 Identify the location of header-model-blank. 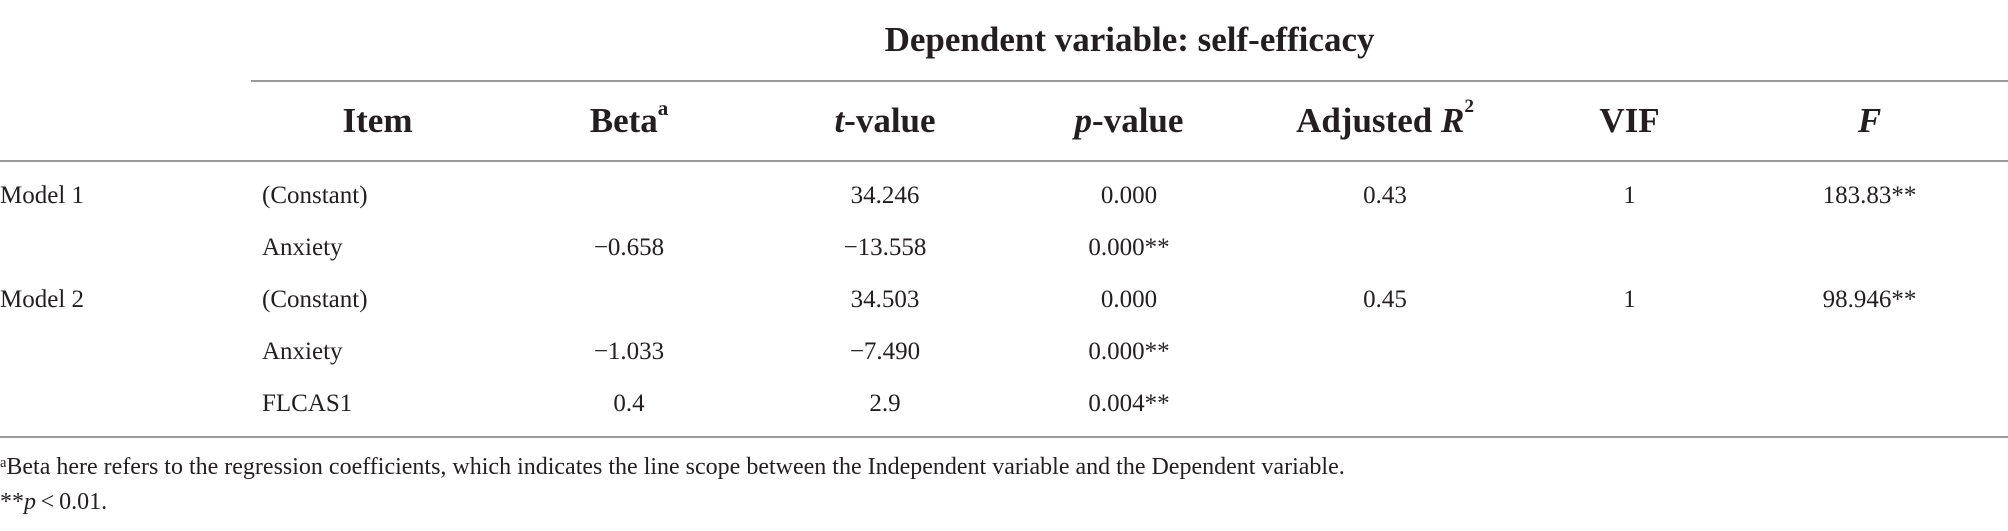
(125, 121).